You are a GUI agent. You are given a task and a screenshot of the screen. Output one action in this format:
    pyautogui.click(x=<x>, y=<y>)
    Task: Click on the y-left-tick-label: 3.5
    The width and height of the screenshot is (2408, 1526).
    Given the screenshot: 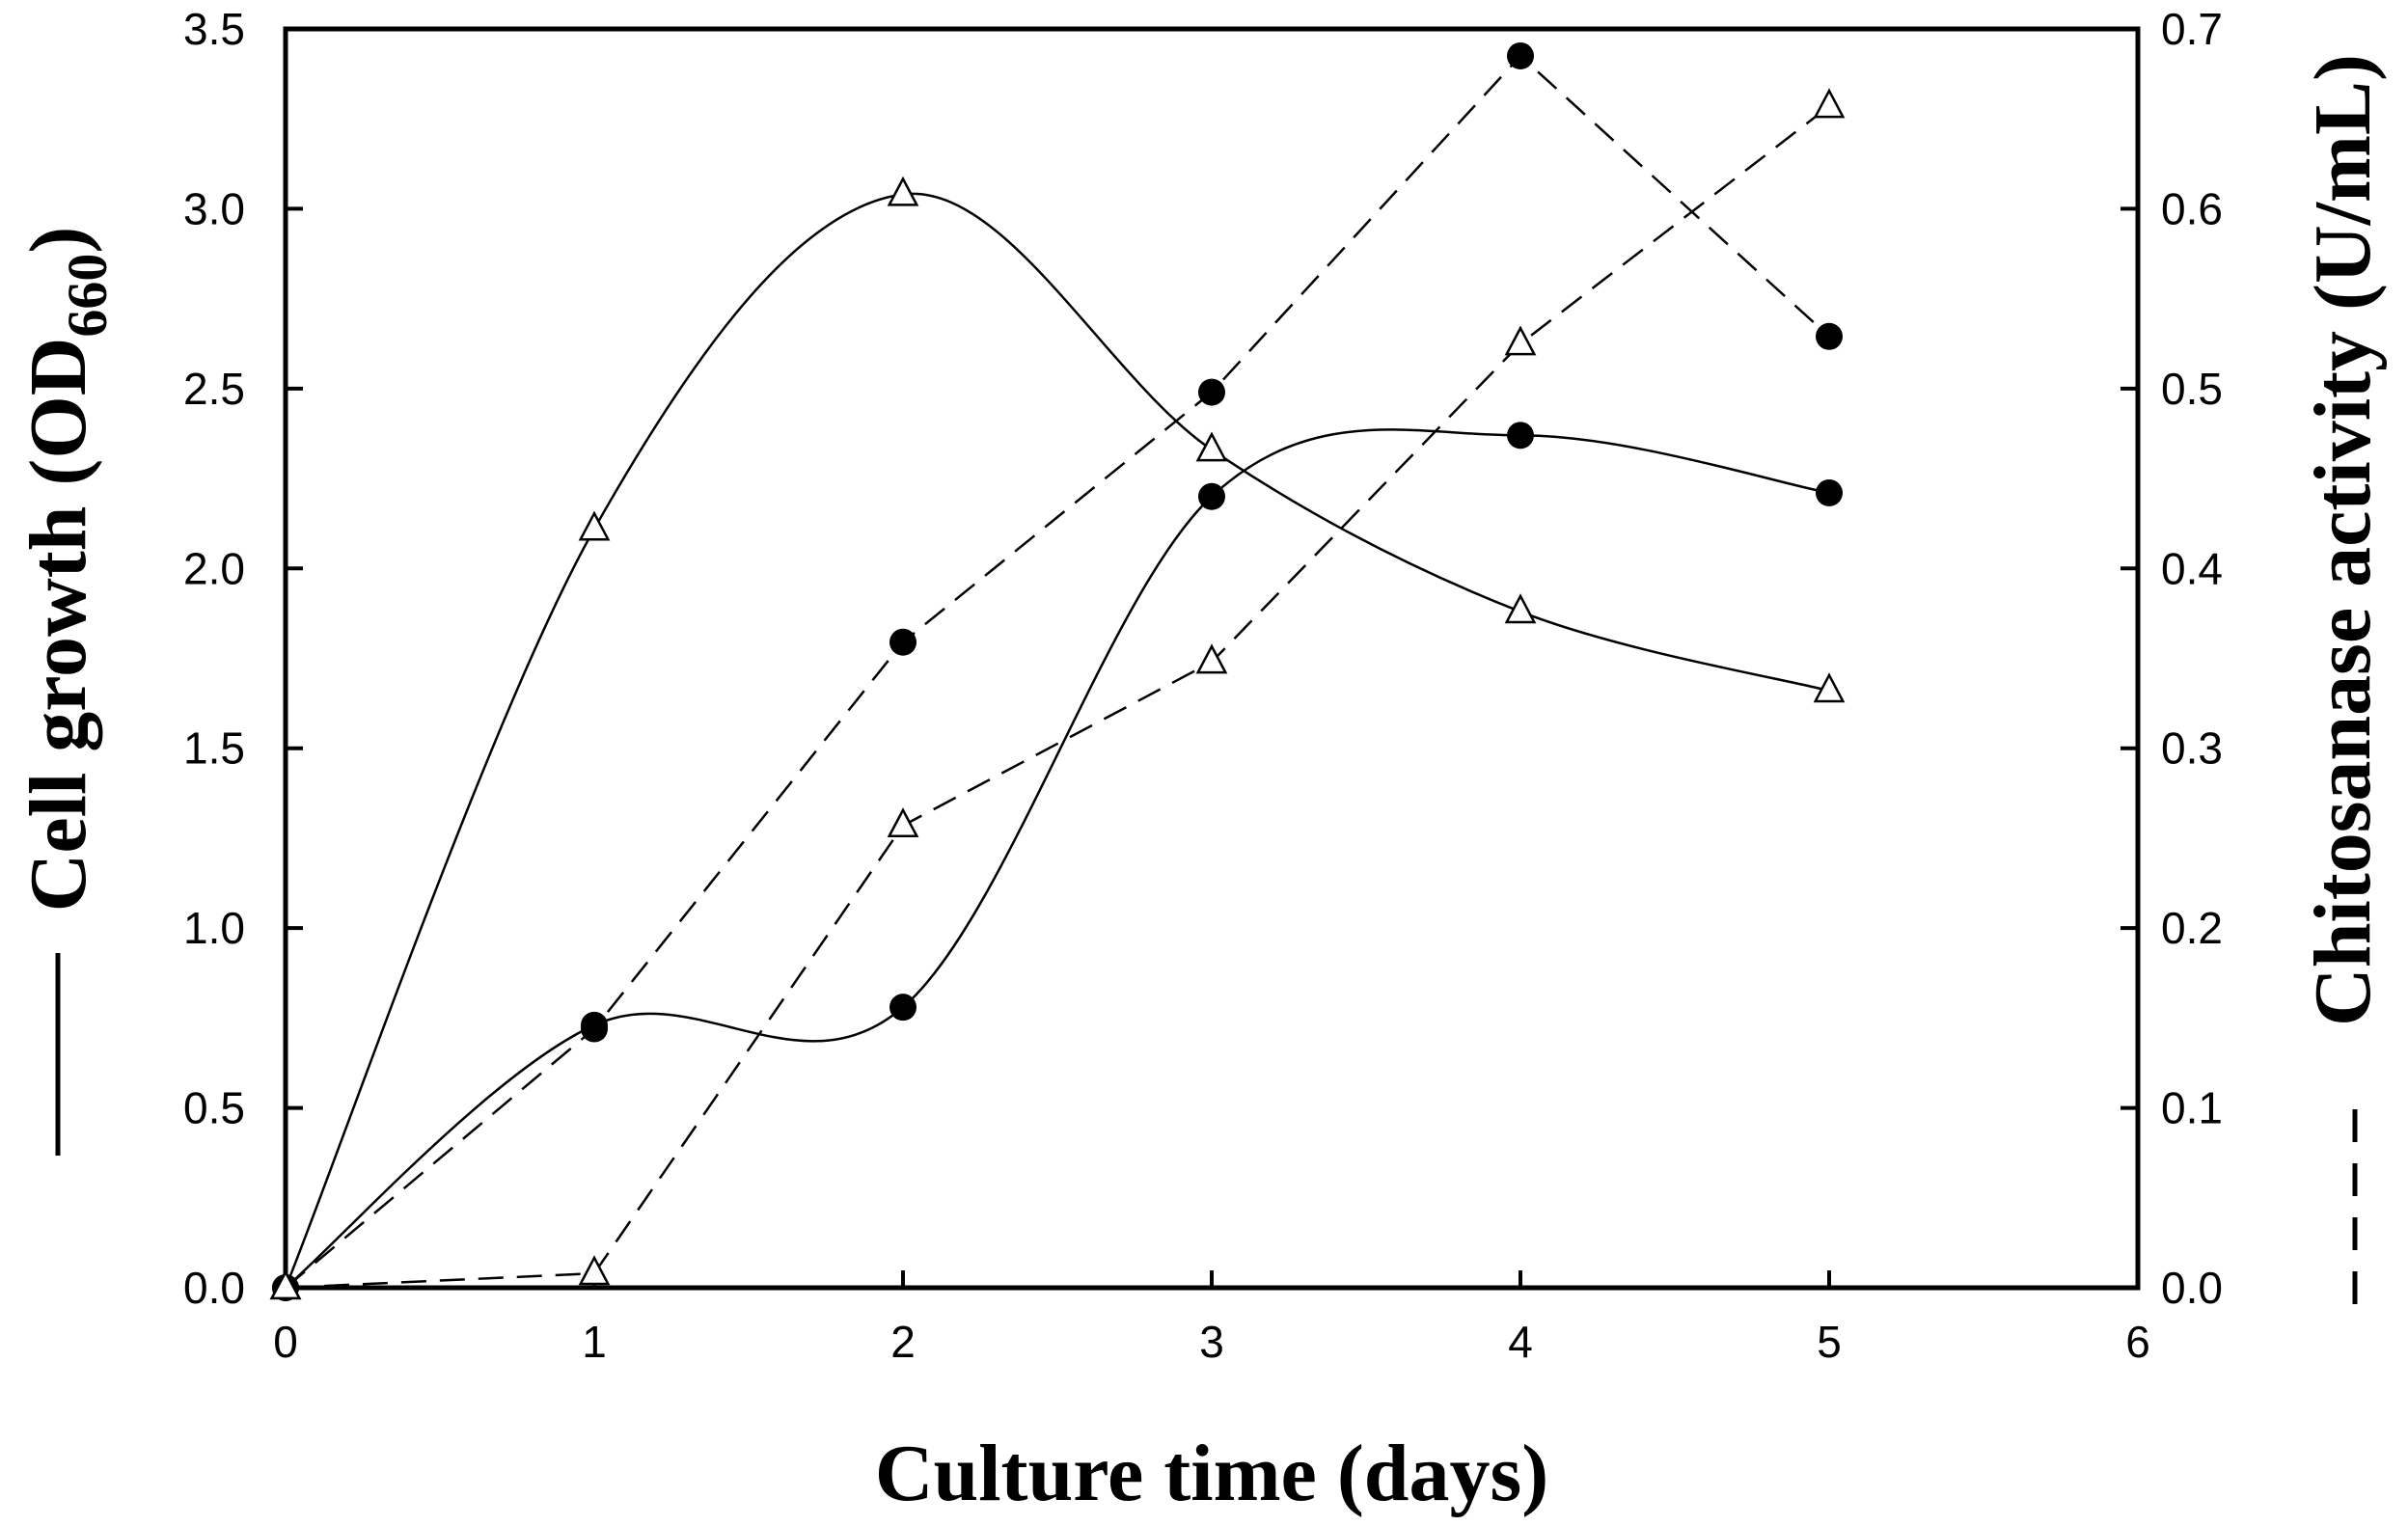 What is the action you would take?
    pyautogui.click(x=214, y=29)
    